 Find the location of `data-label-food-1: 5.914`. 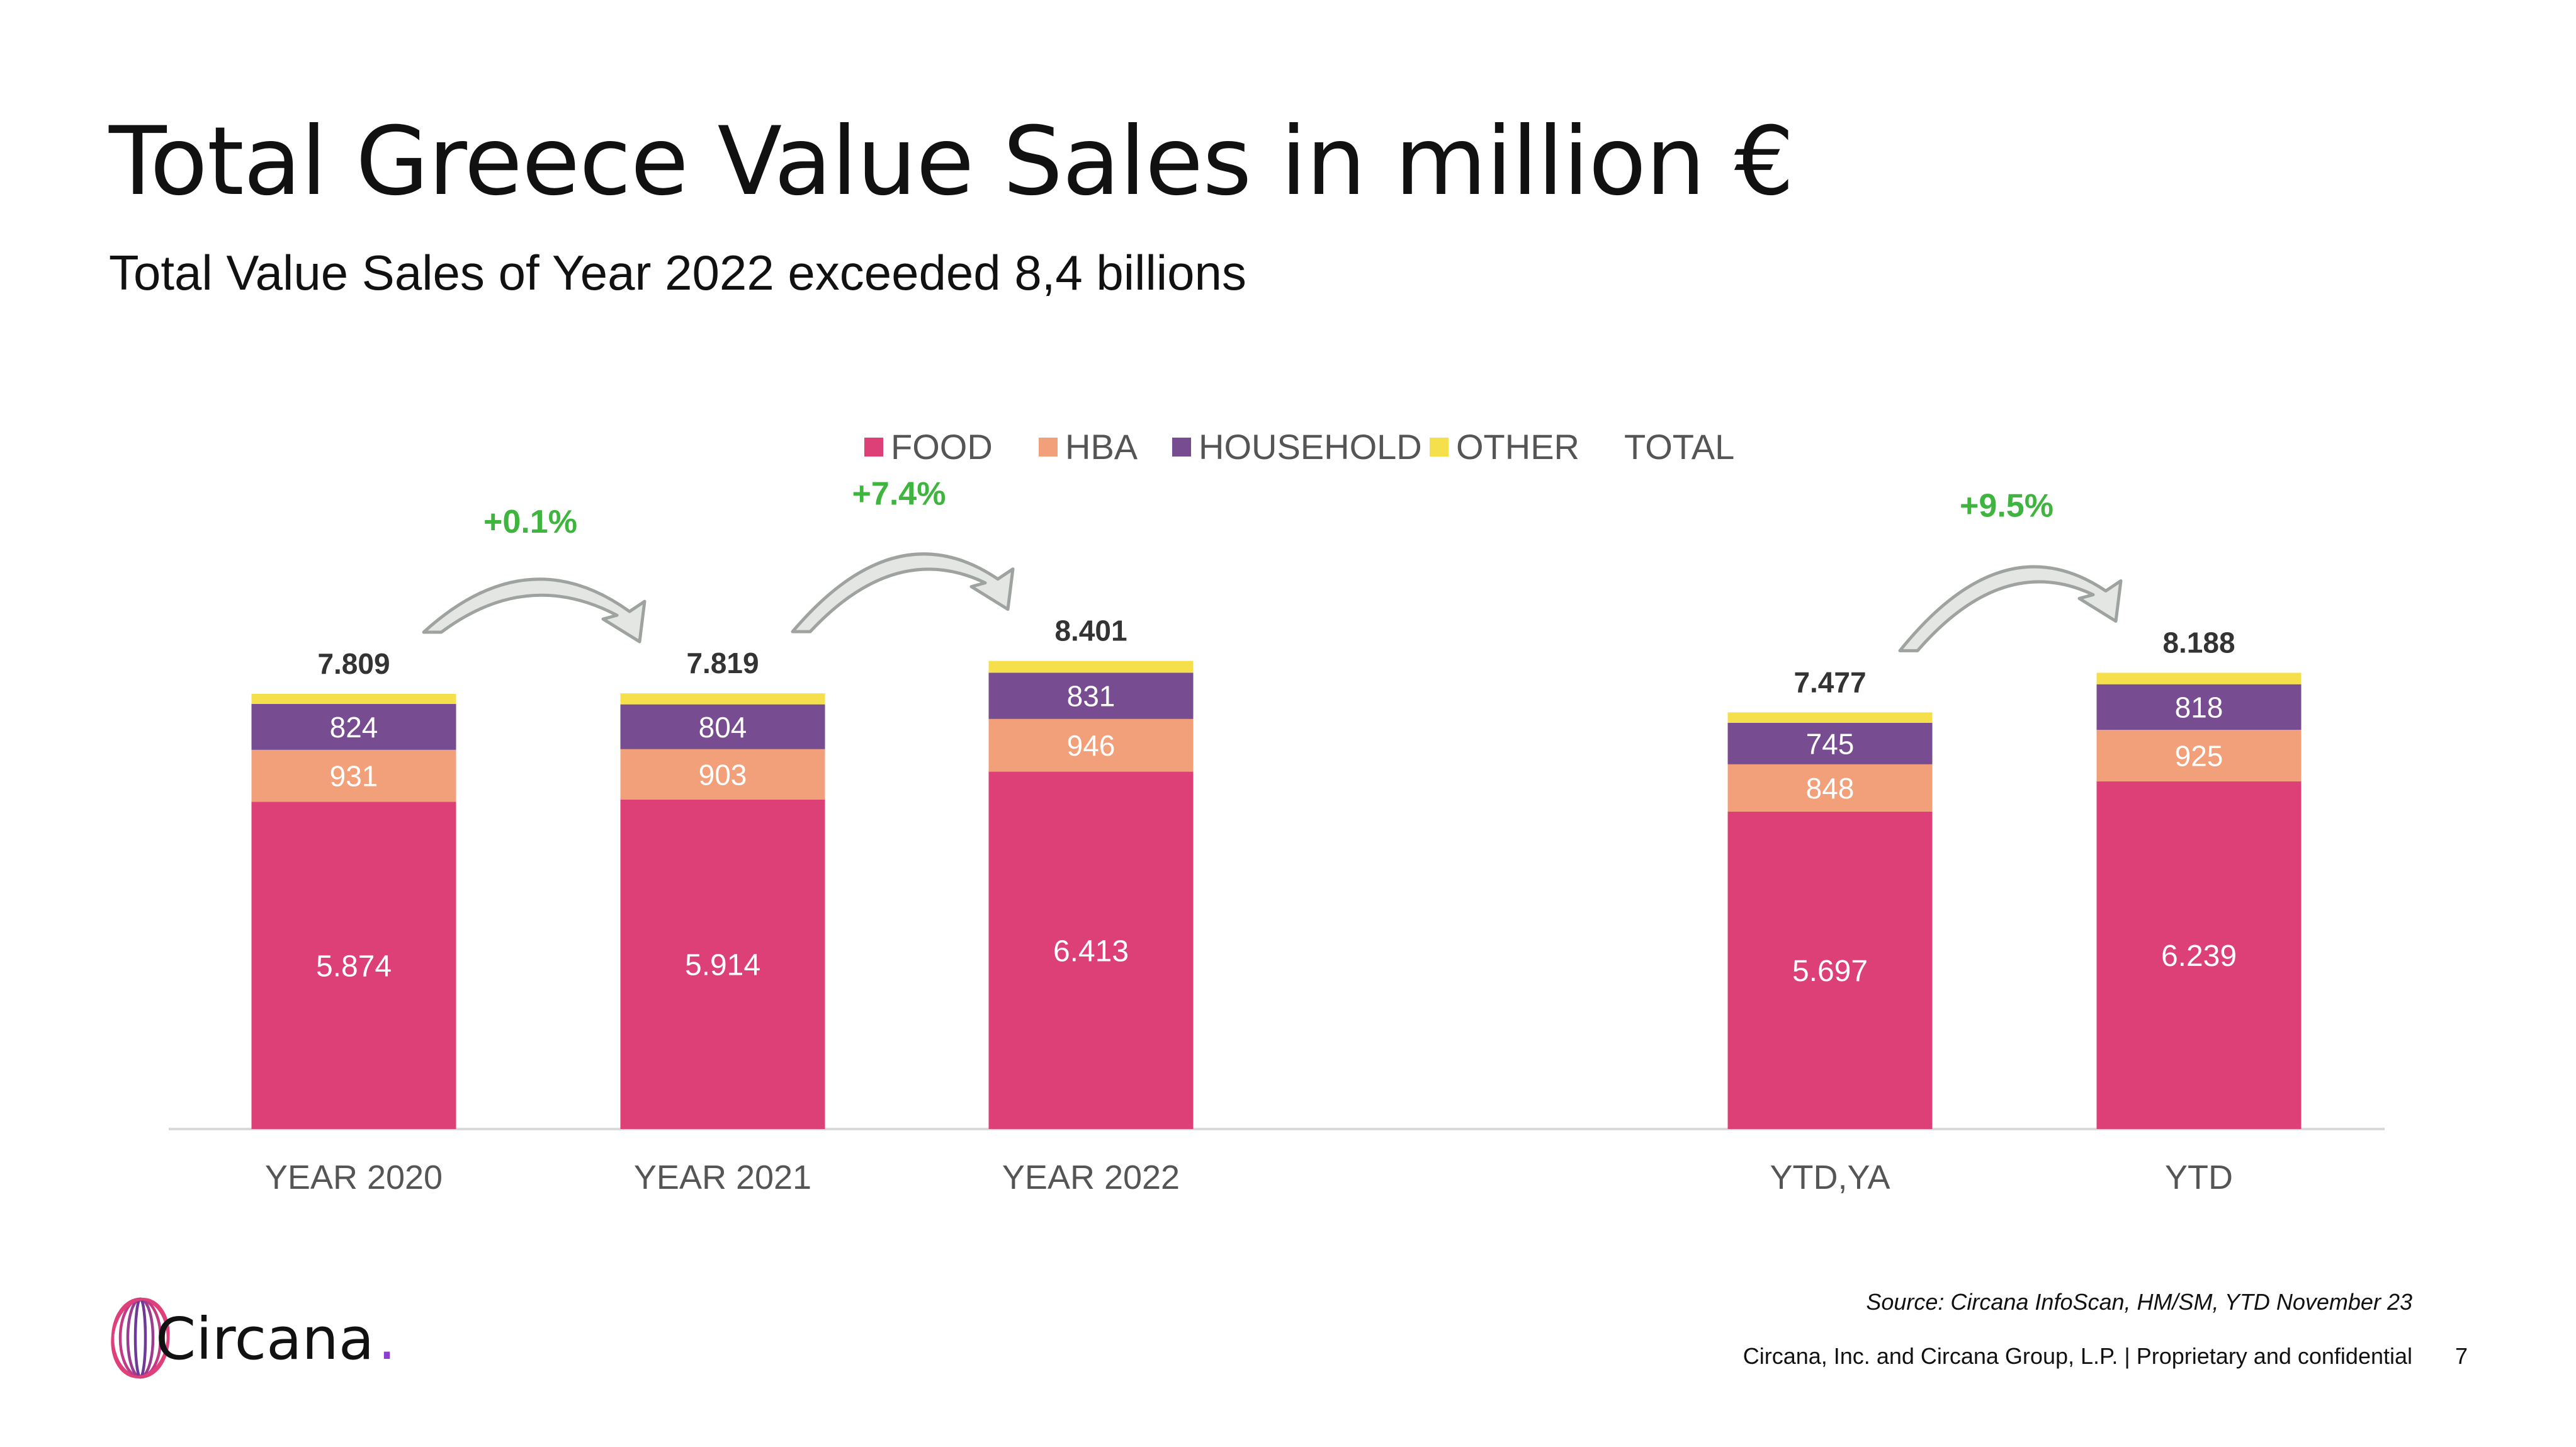

data-label-food-1: 5.914 is located at coordinates (722, 966).